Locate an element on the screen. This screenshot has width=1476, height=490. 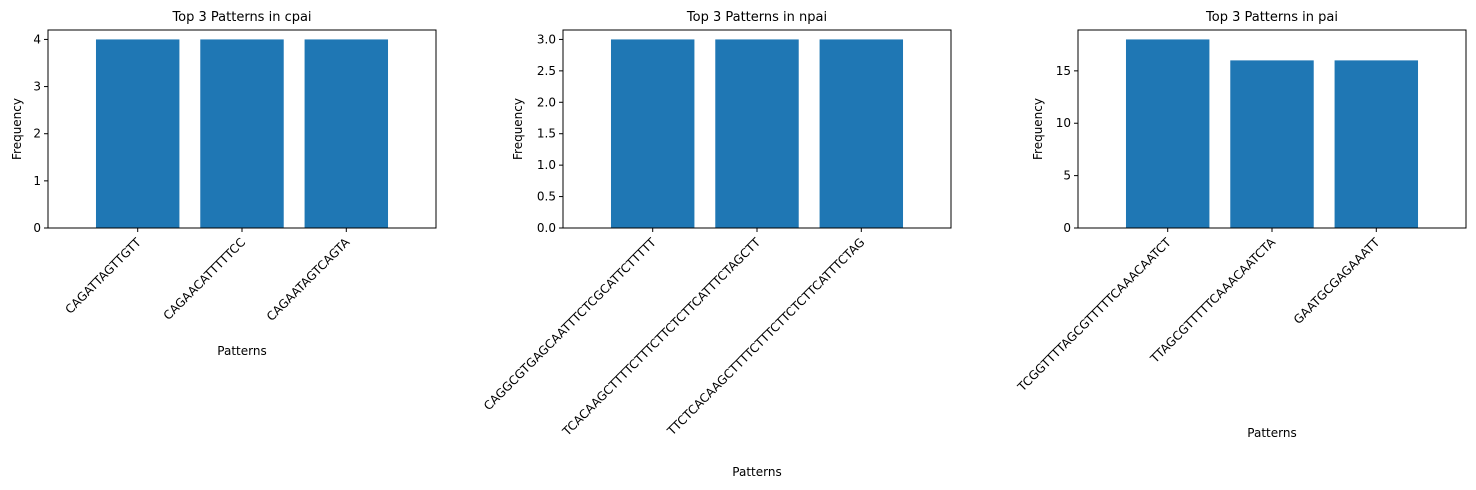
y-tick-label: 3.0 is located at coordinates (546, 39).